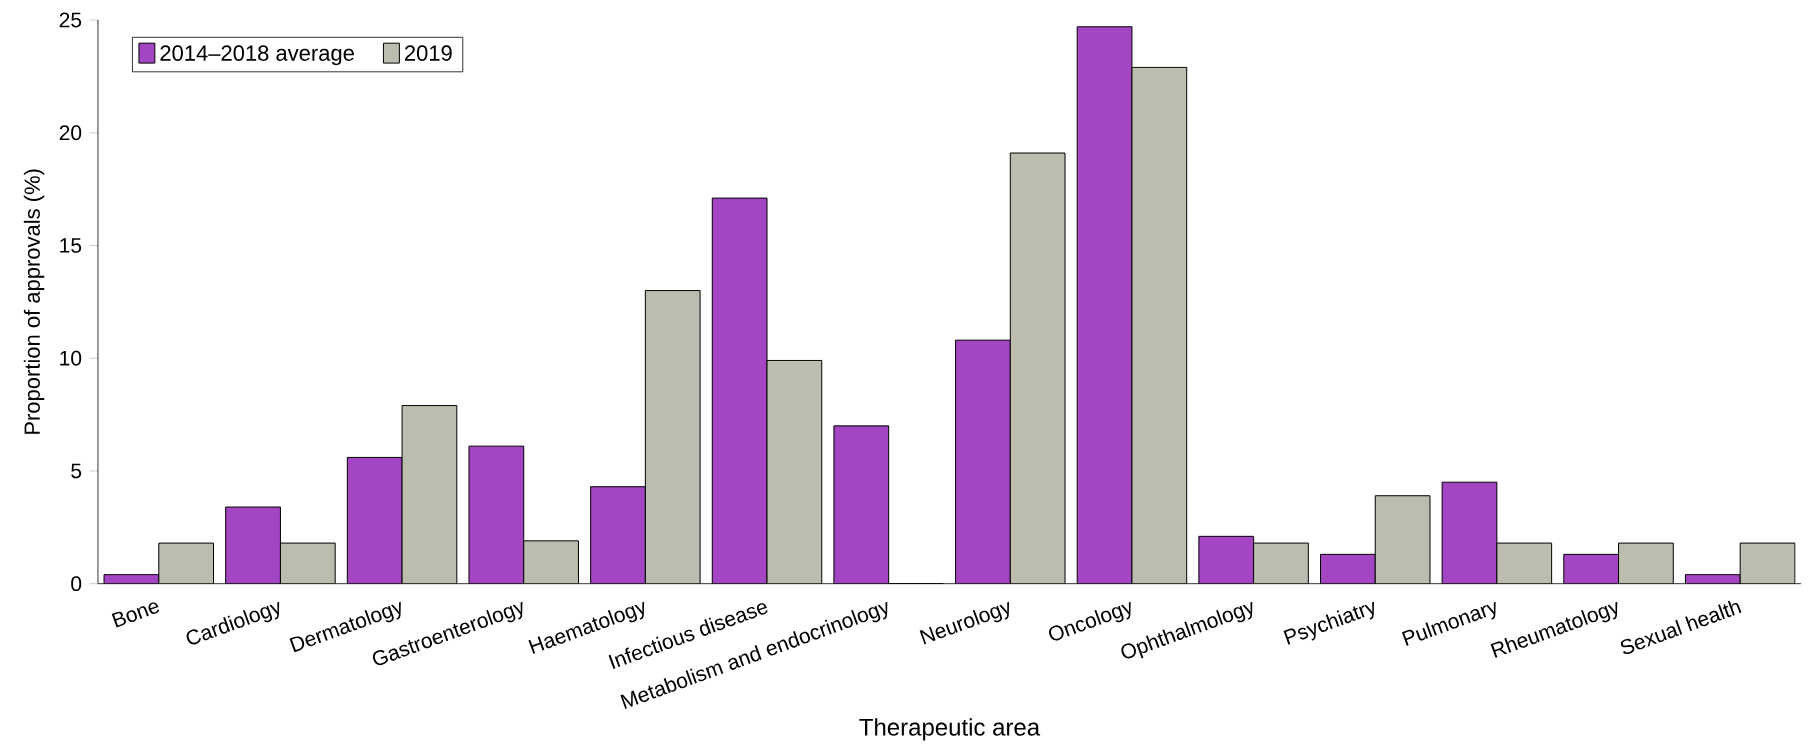 The width and height of the screenshot is (1809, 752). I want to click on y-axis-title: Proportion of approvals (%), so click(34, 302).